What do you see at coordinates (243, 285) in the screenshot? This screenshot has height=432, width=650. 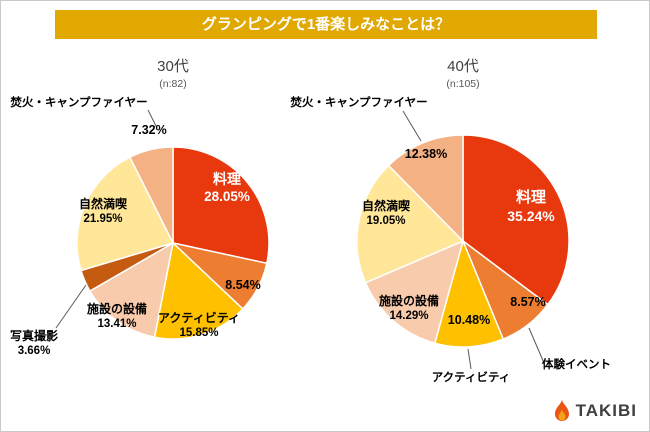 I see `slice-pct-30s-event: 8.54%` at bounding box center [243, 285].